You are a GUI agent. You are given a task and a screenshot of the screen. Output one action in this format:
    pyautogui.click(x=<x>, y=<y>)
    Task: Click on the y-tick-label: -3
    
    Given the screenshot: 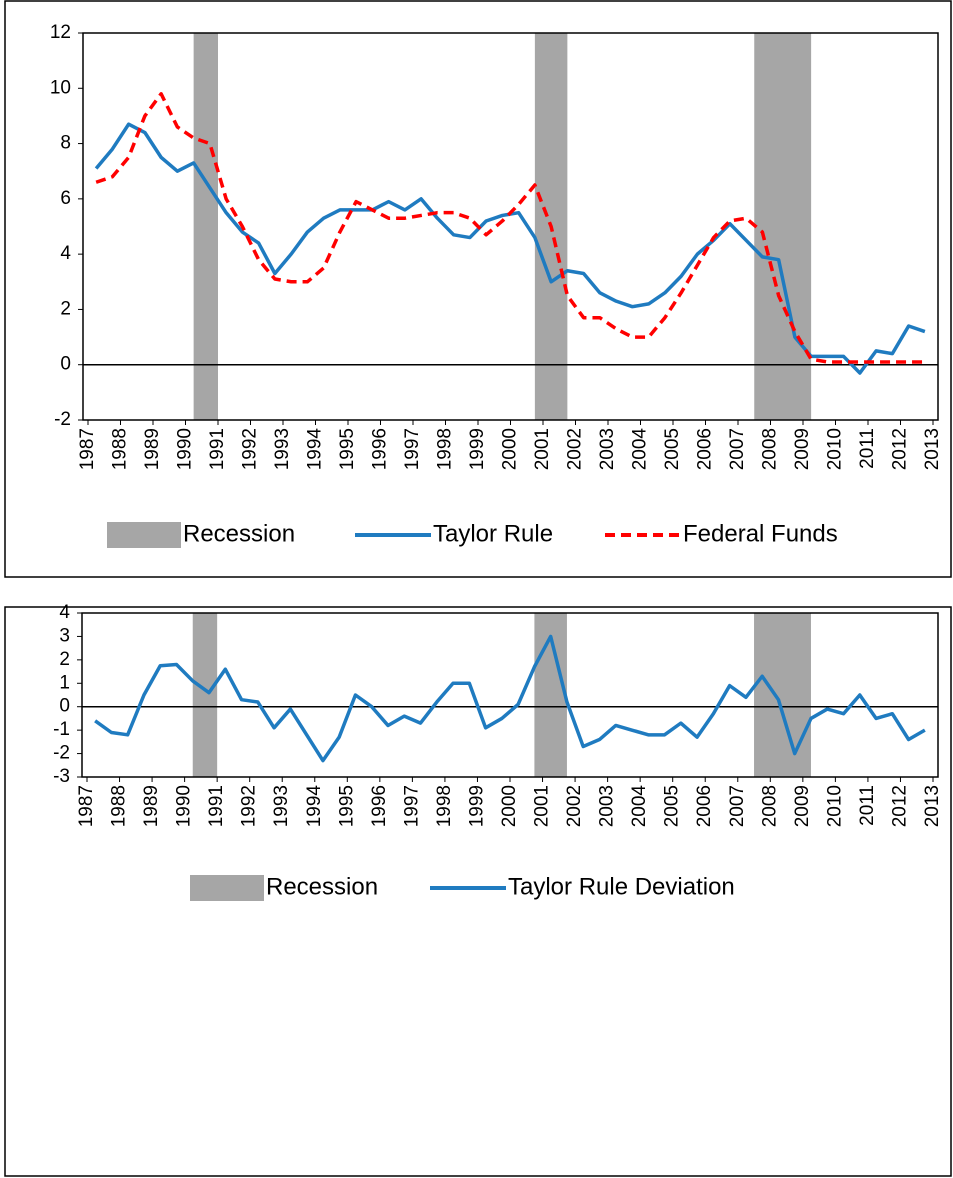 What is the action you would take?
    pyautogui.click(x=61, y=776)
    